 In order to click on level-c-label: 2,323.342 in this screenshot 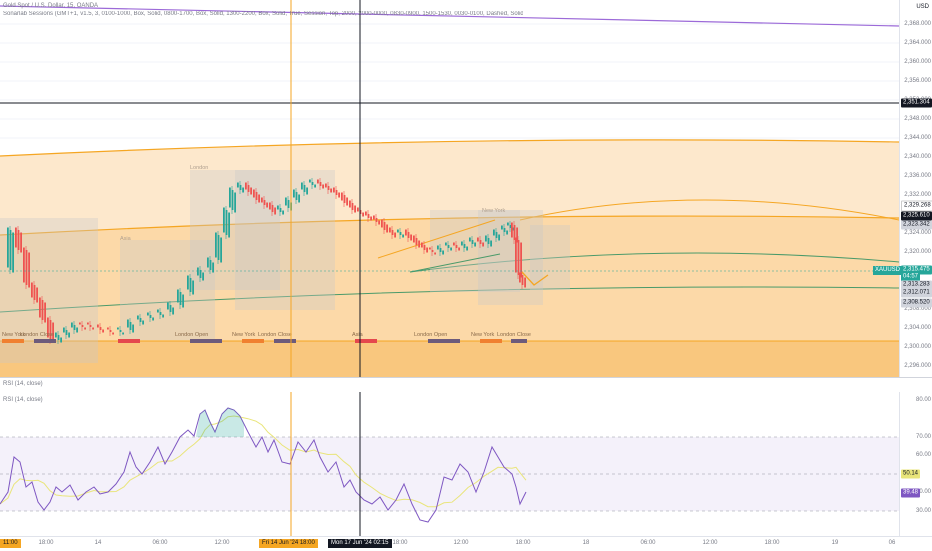, I will do `click(916, 225)`.